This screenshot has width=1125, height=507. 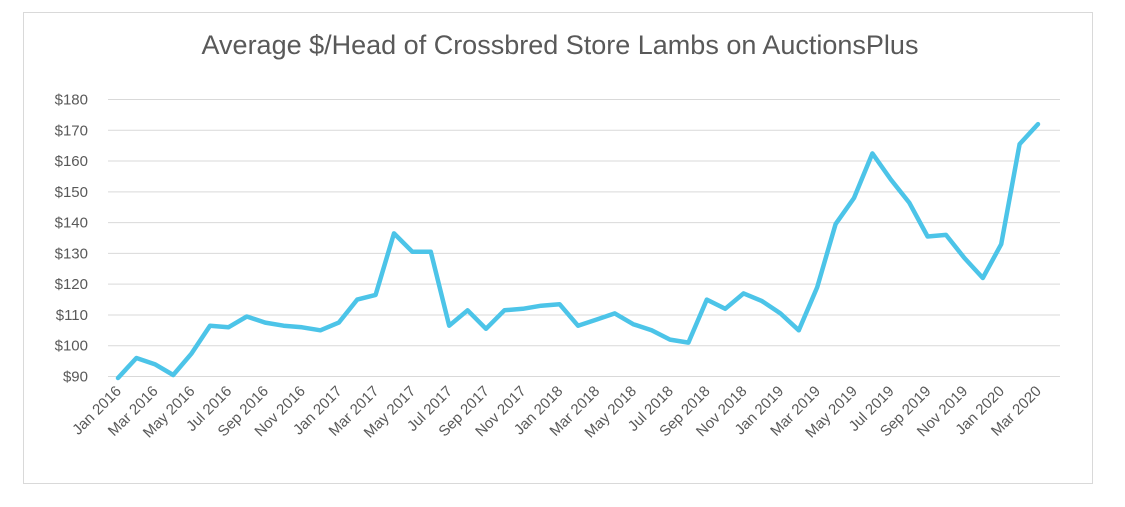 I want to click on y-tick-label: $160, so click(x=71, y=161).